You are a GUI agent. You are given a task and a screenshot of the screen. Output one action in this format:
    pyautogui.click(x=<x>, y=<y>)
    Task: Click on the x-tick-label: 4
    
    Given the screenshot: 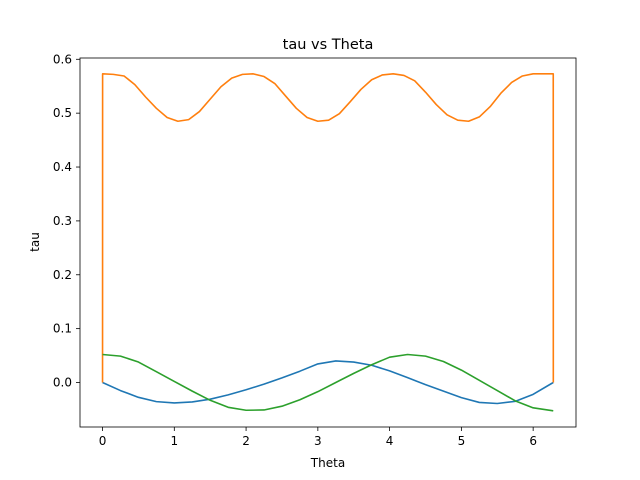 What is the action you would take?
    pyautogui.click(x=390, y=441)
    